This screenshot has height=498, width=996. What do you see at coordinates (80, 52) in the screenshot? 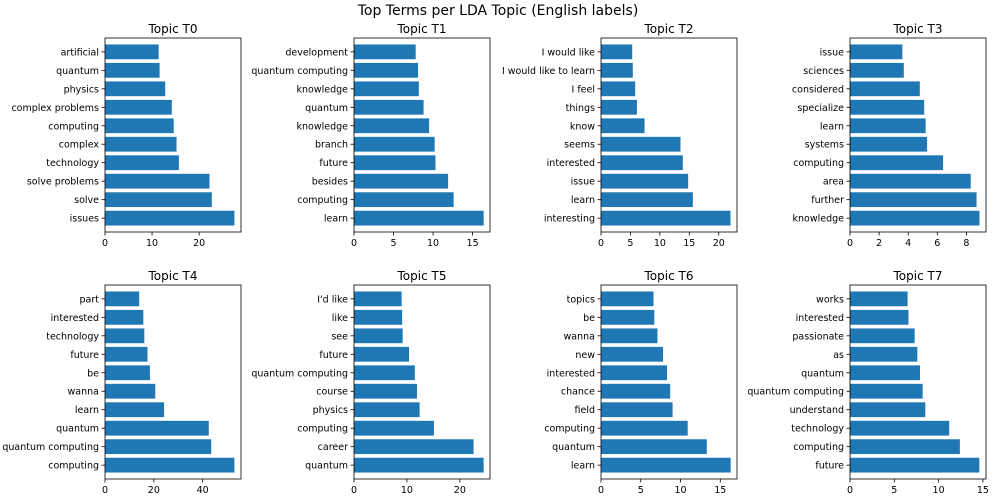
I see `y-tick-label: artificial` at bounding box center [80, 52].